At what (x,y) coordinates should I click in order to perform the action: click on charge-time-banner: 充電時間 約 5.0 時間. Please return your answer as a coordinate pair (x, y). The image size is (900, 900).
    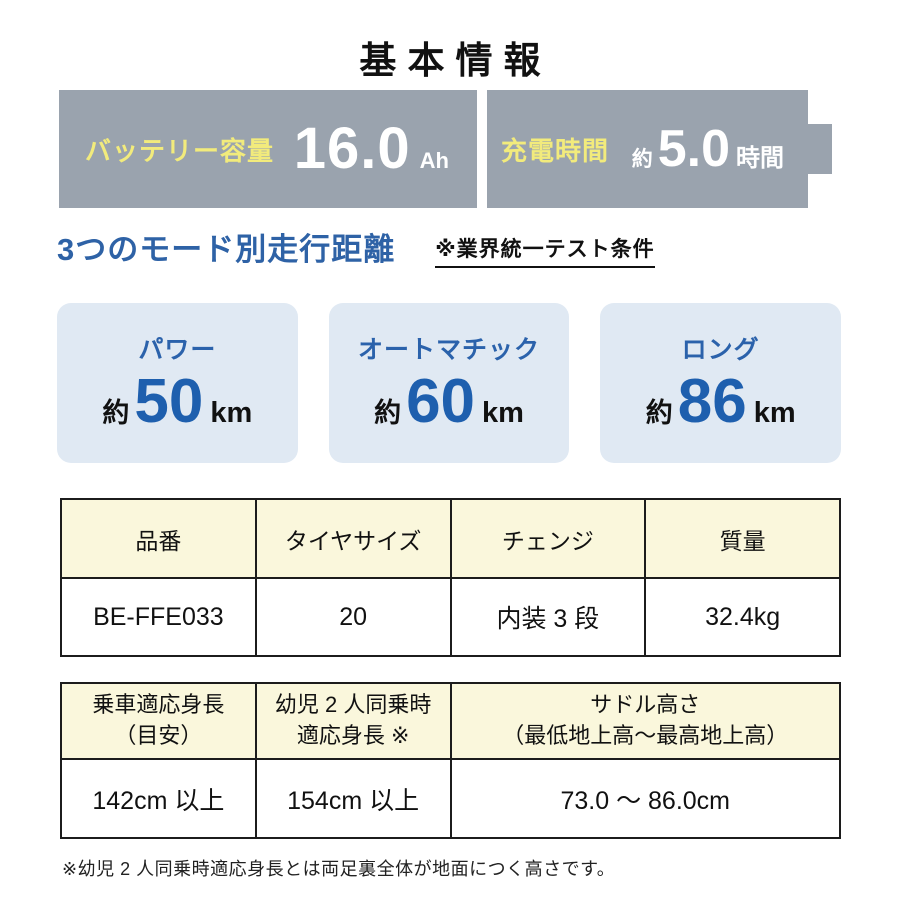
    Looking at the image, I should click on (659, 149).